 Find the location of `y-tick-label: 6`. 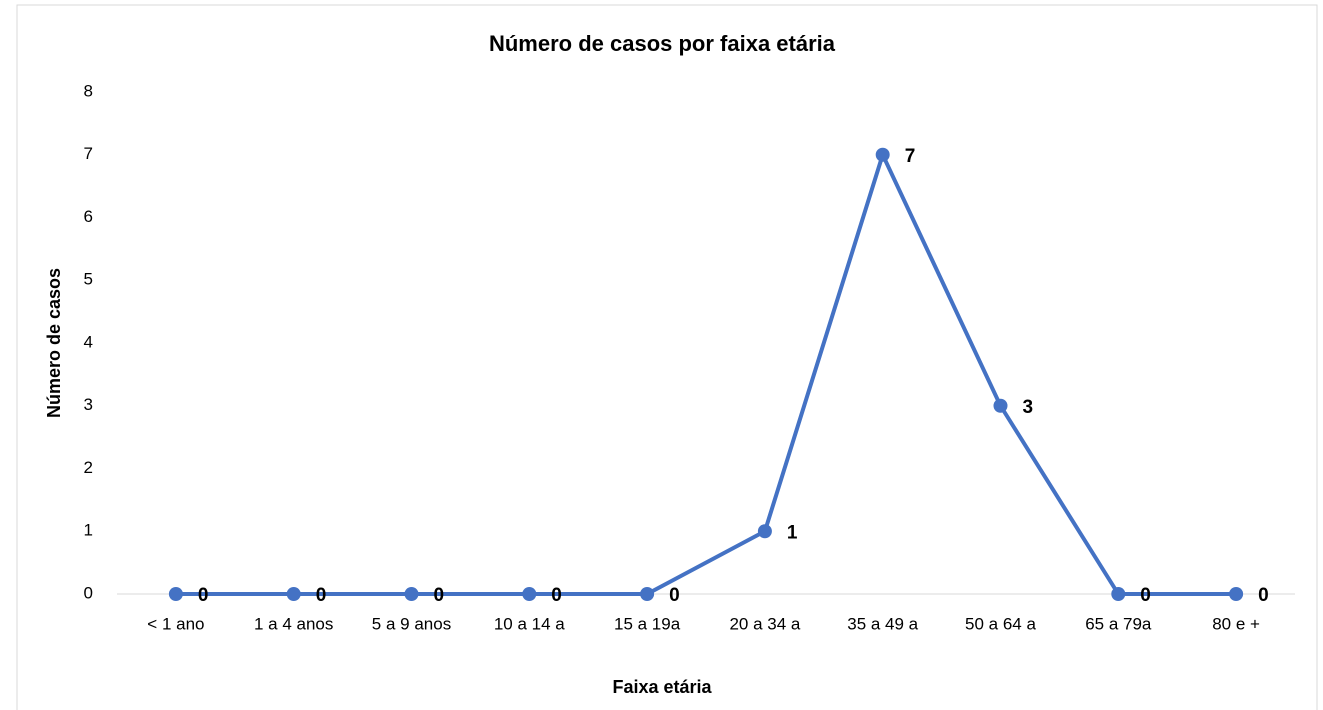

y-tick-label: 6 is located at coordinates (88, 216).